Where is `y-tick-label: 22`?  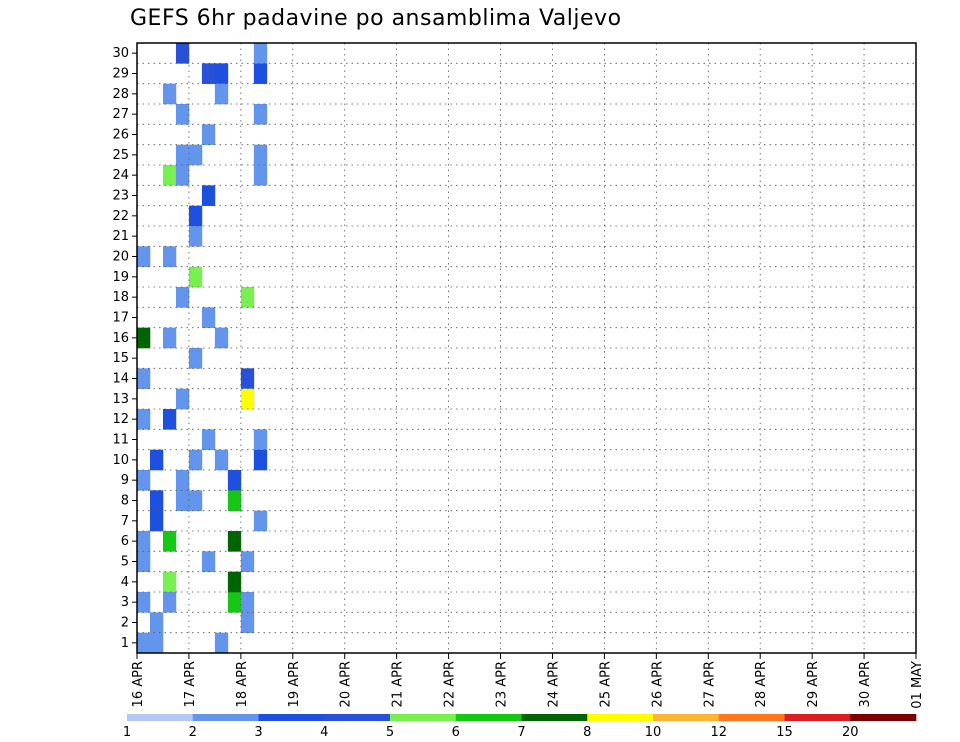
y-tick-label: 22 is located at coordinates (120, 216).